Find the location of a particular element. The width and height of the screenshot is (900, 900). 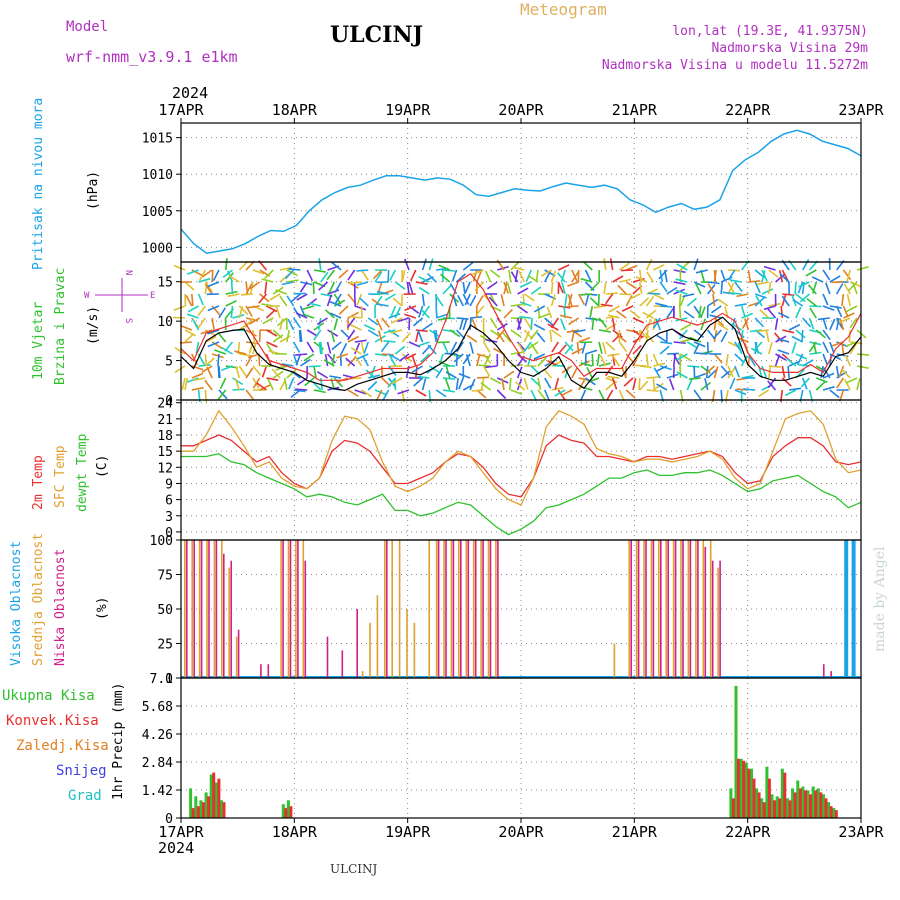

xtick-label-bottom: 17APR is located at coordinates (181, 832).